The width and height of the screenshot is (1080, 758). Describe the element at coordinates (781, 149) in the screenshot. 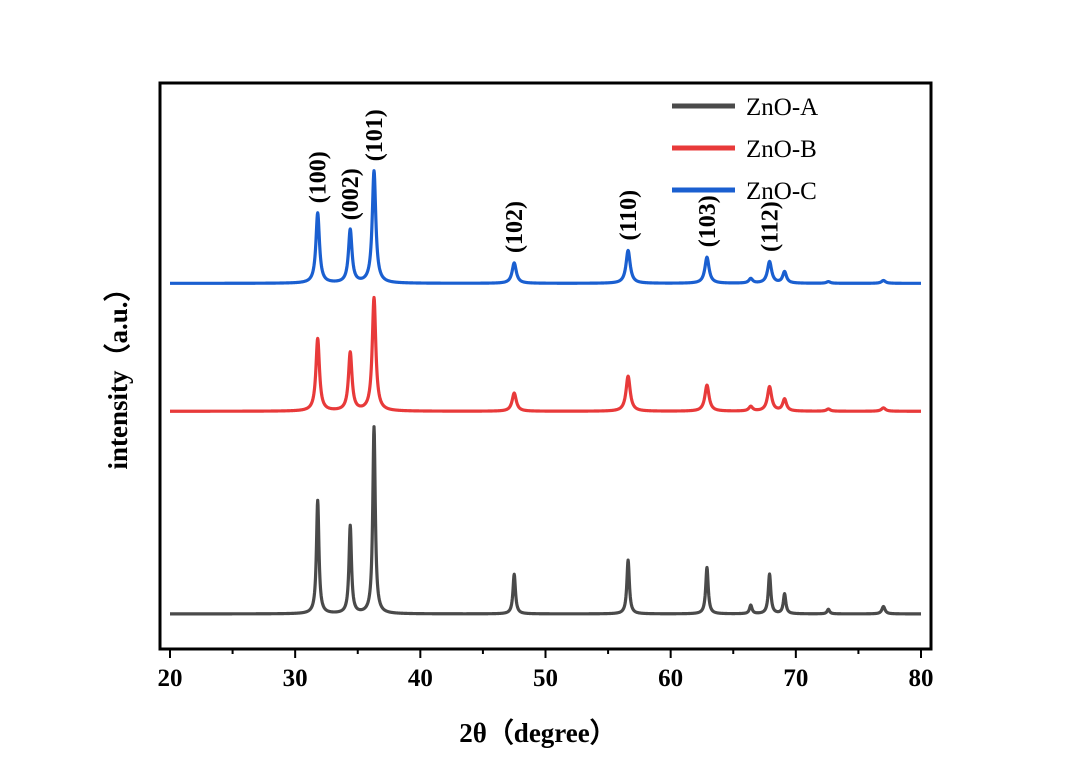

I see `legend-label-zno-b: ZnO-B` at that location.